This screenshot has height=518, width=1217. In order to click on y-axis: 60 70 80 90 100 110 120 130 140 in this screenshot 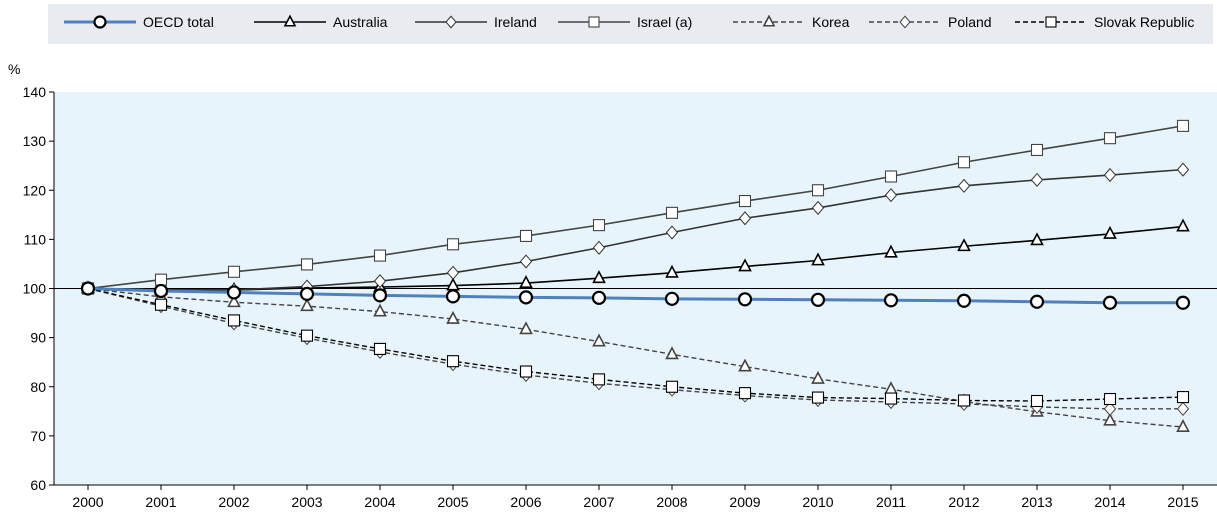, I will do `click(39, 288)`.